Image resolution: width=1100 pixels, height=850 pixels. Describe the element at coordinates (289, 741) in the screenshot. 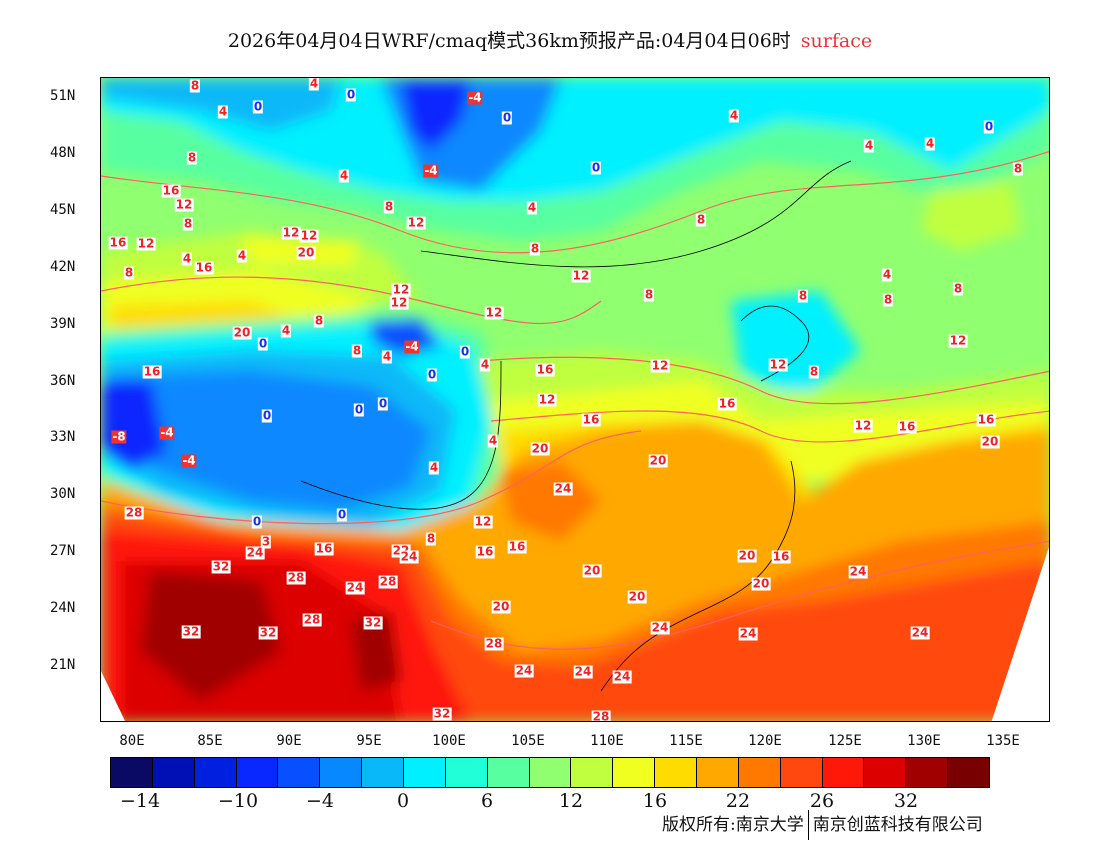

I see `lon-label: 90E` at that location.